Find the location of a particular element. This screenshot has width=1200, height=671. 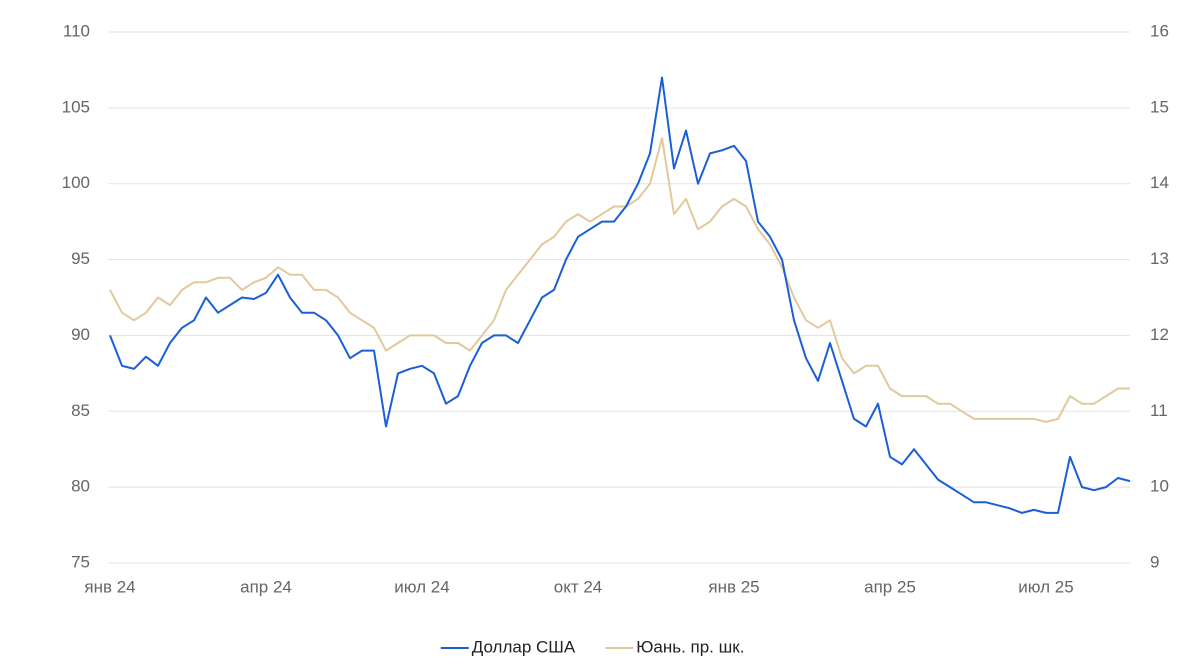

legend-item: Доллар США is located at coordinates (508, 646).